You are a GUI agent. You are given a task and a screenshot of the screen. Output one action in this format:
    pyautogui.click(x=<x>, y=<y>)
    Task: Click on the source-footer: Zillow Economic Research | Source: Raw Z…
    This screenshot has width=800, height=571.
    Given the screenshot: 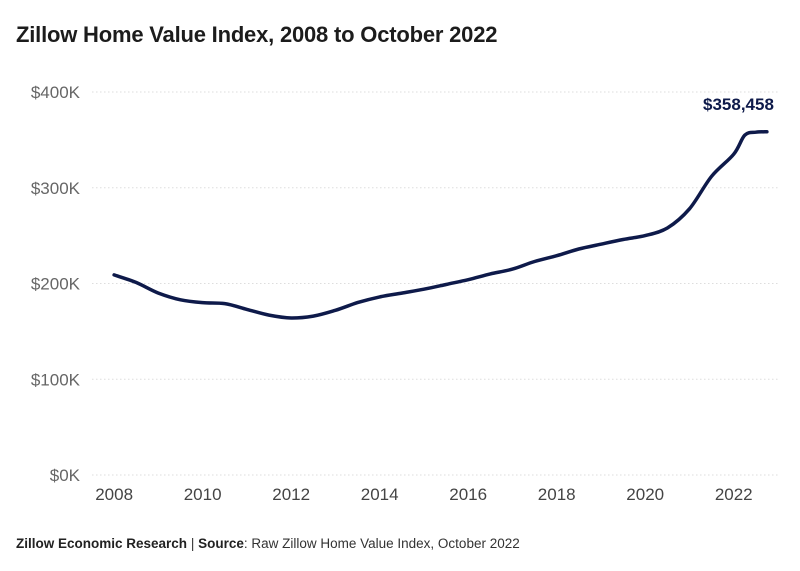 What is the action you would take?
    pyautogui.click(x=268, y=543)
    